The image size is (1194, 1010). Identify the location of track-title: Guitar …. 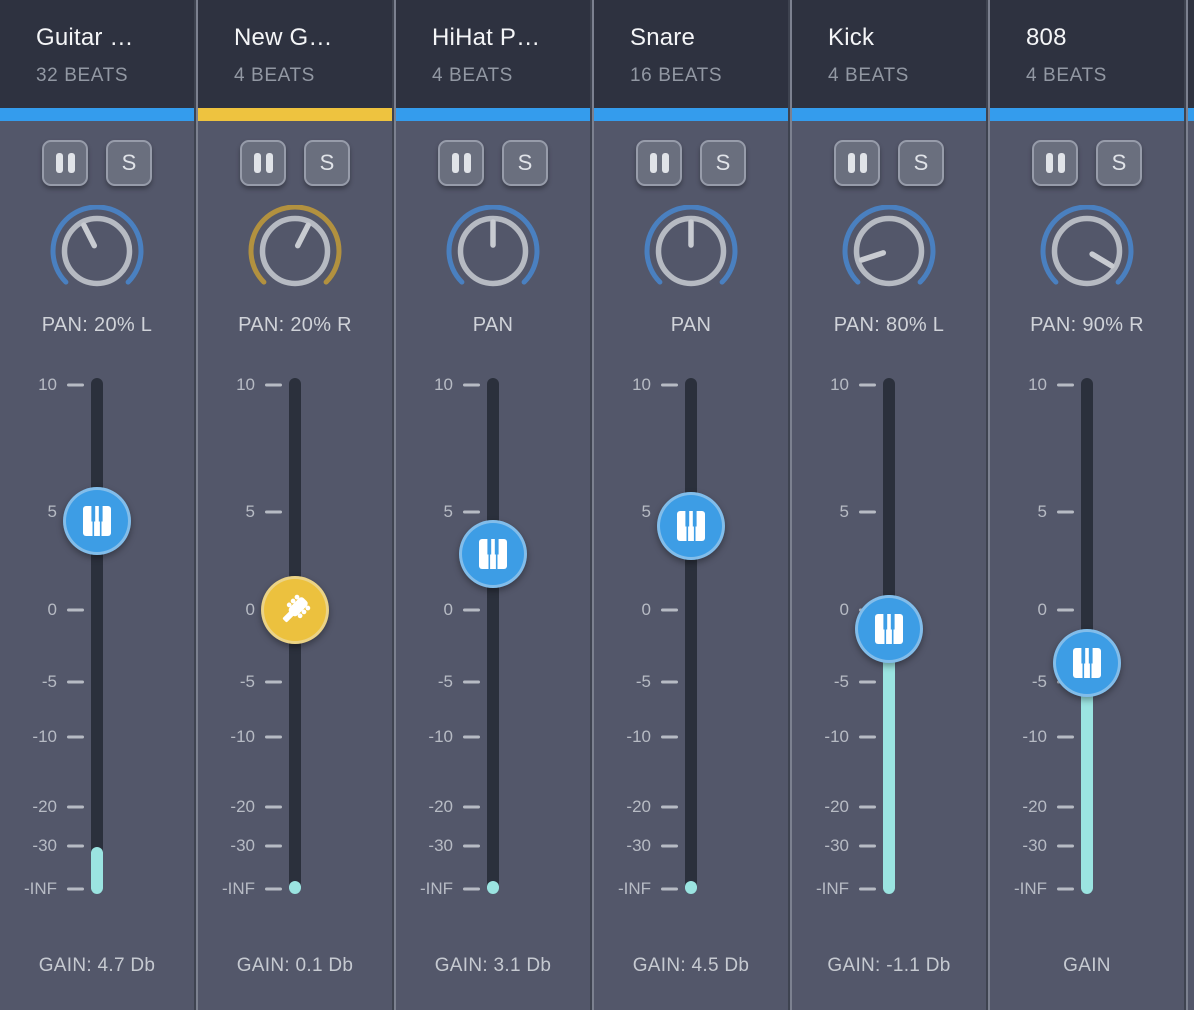
(85, 37).